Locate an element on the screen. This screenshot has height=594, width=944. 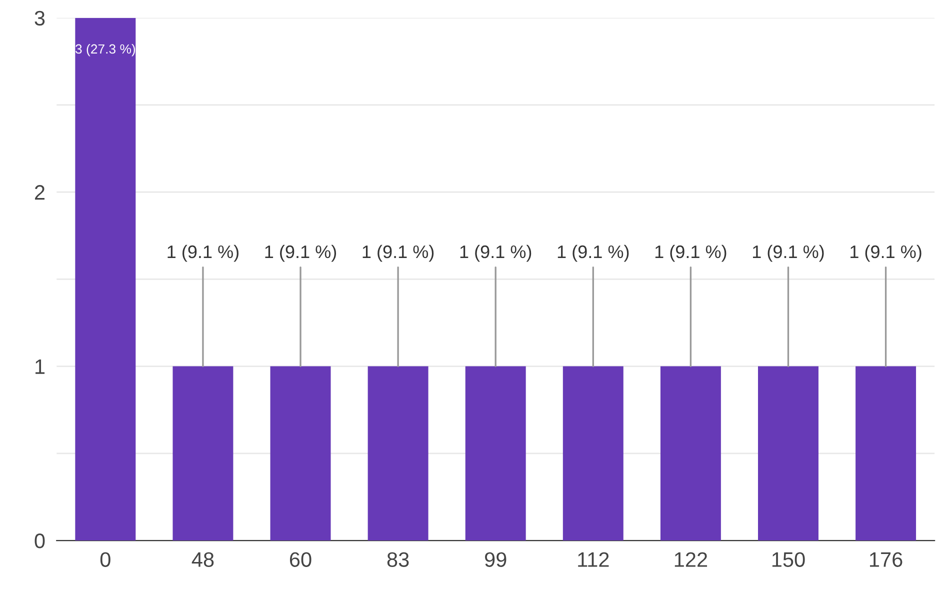
x-tick-label: 176 is located at coordinates (886, 559).